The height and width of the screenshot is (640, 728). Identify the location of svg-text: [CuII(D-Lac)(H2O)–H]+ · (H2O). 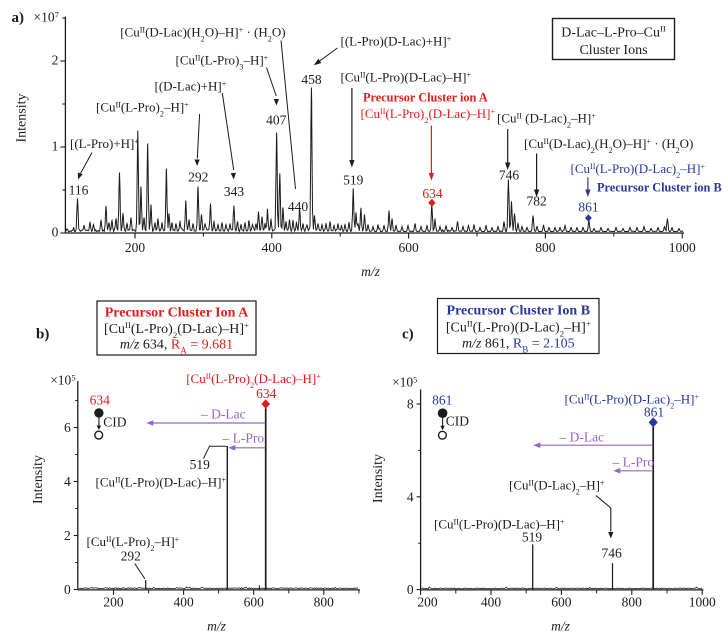
(202, 34).